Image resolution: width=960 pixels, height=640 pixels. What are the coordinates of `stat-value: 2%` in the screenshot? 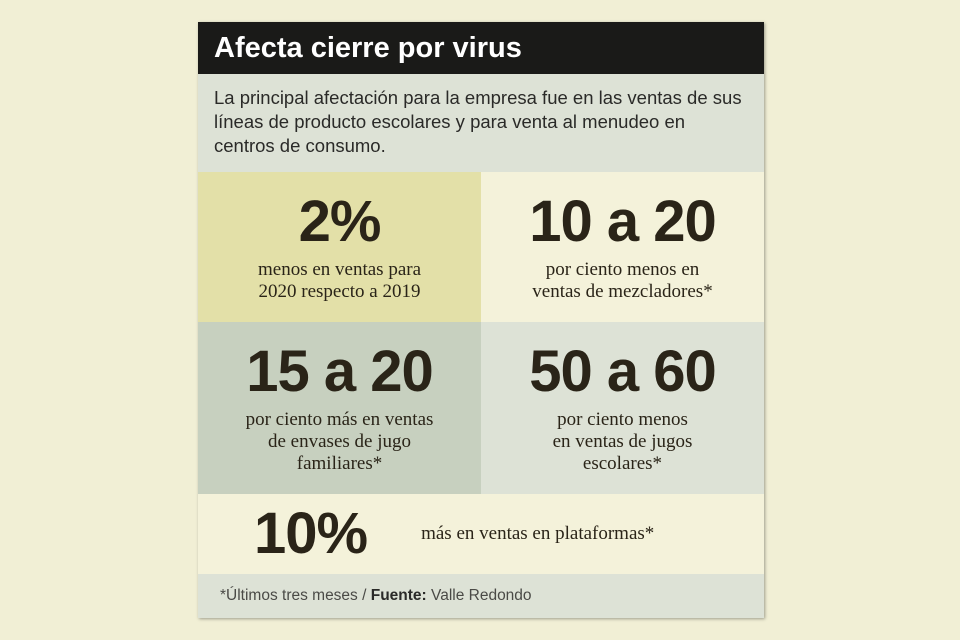 It's located at (340, 221).